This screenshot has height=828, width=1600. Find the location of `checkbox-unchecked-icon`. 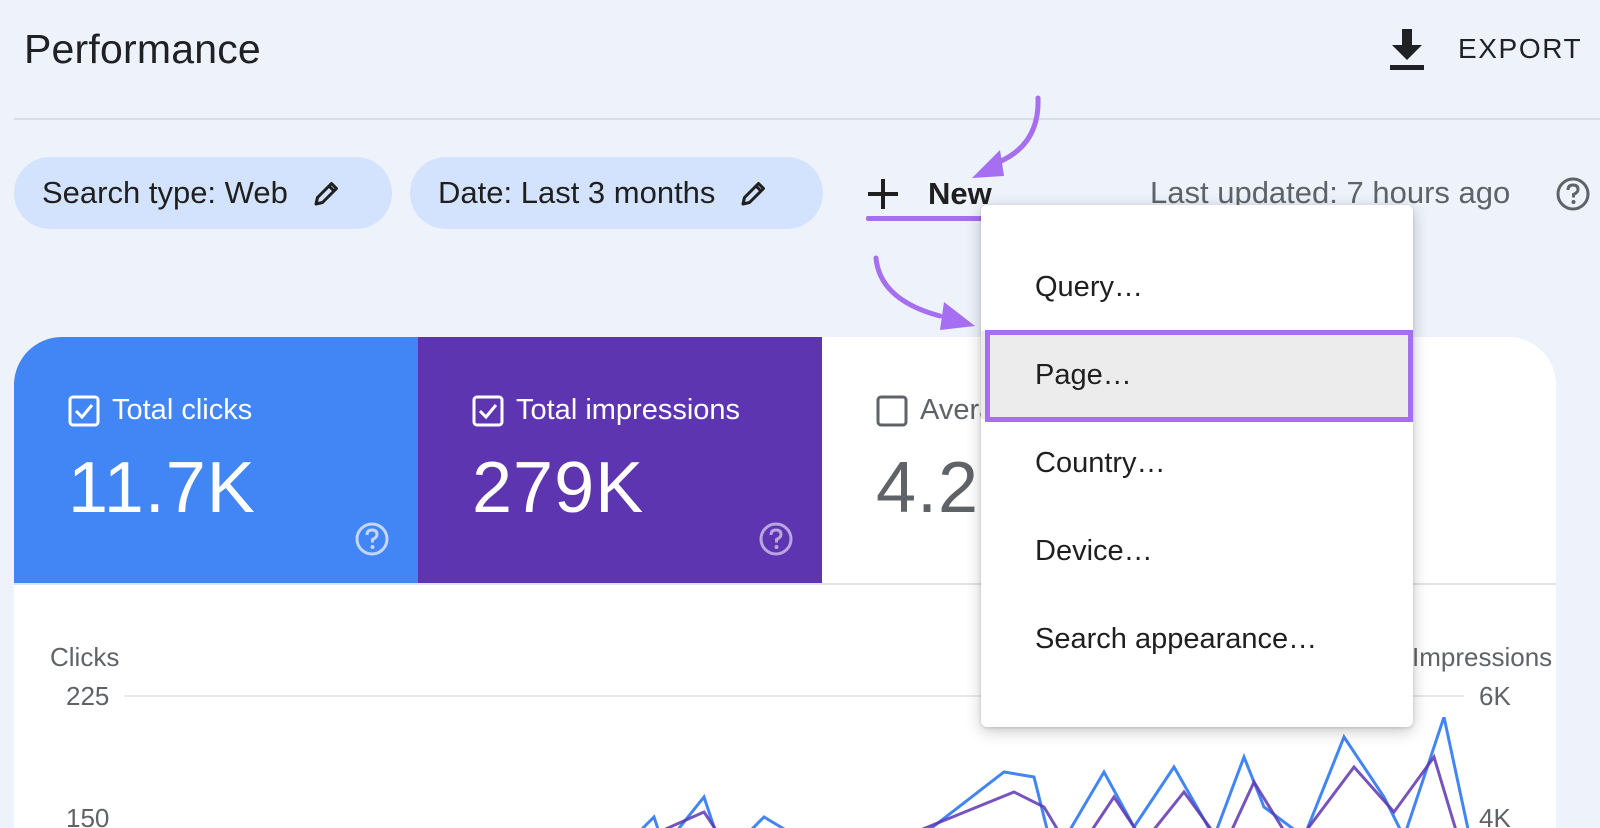

checkbox-unchecked-icon is located at coordinates (892, 411).